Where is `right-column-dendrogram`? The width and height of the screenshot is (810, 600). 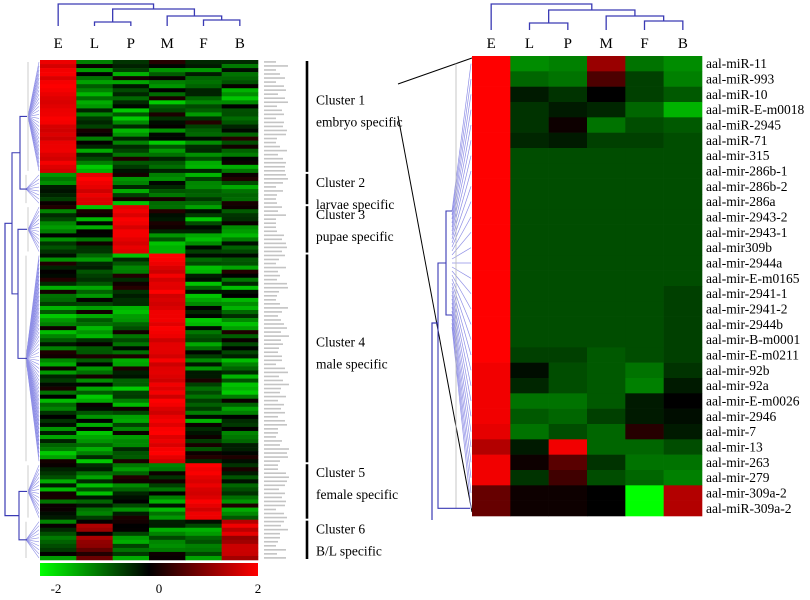 right-column-dendrogram is located at coordinates (587, 16).